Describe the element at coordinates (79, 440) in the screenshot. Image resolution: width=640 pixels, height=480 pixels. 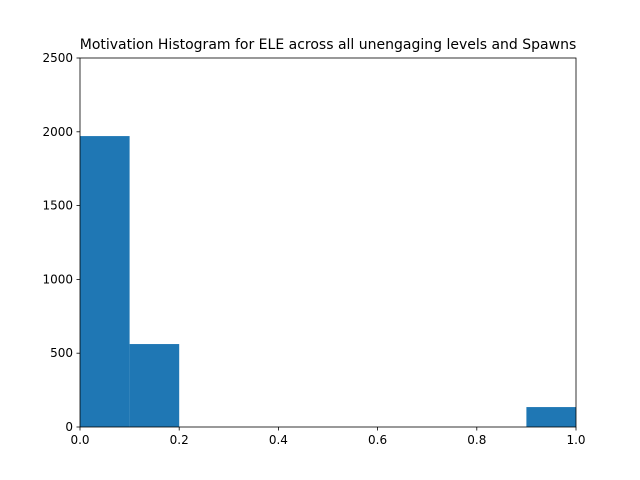
I see `x-tick-label: 0.0` at that location.